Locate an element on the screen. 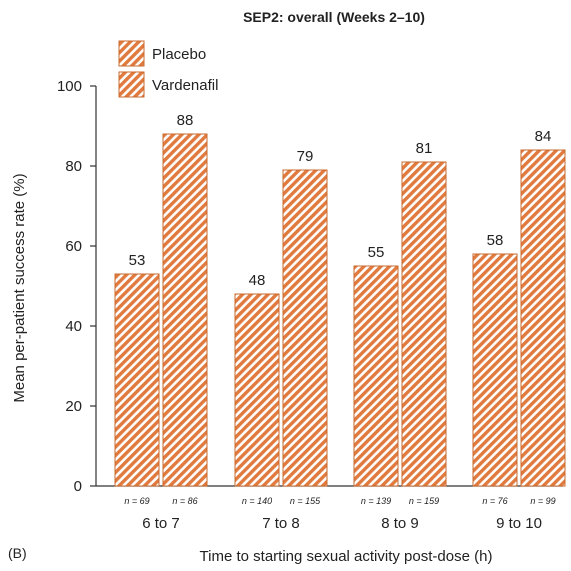 The width and height of the screenshot is (571, 571). data-label-placebo-2: 48 is located at coordinates (257, 280).